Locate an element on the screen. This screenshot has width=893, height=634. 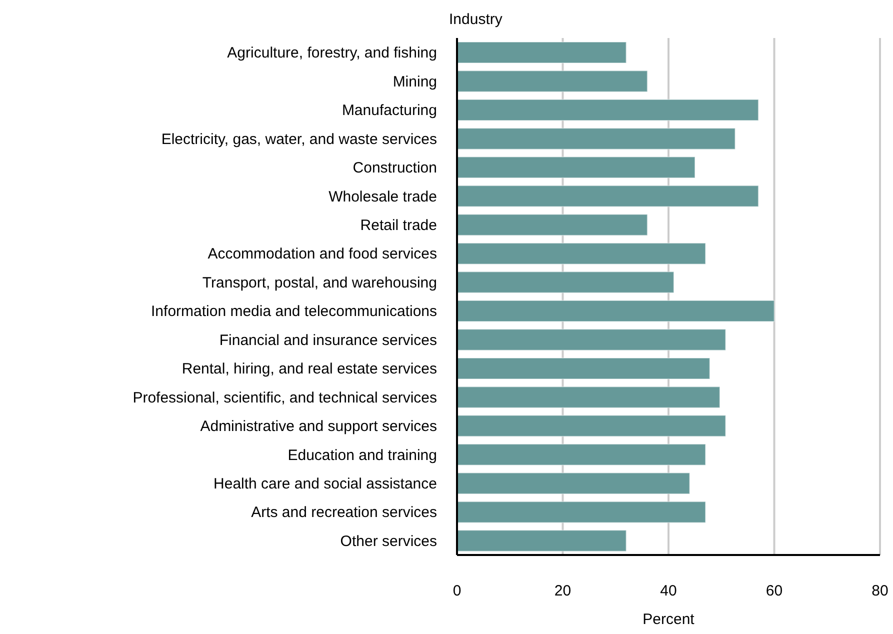
y-tick-label: Retail trade is located at coordinates (398, 225).